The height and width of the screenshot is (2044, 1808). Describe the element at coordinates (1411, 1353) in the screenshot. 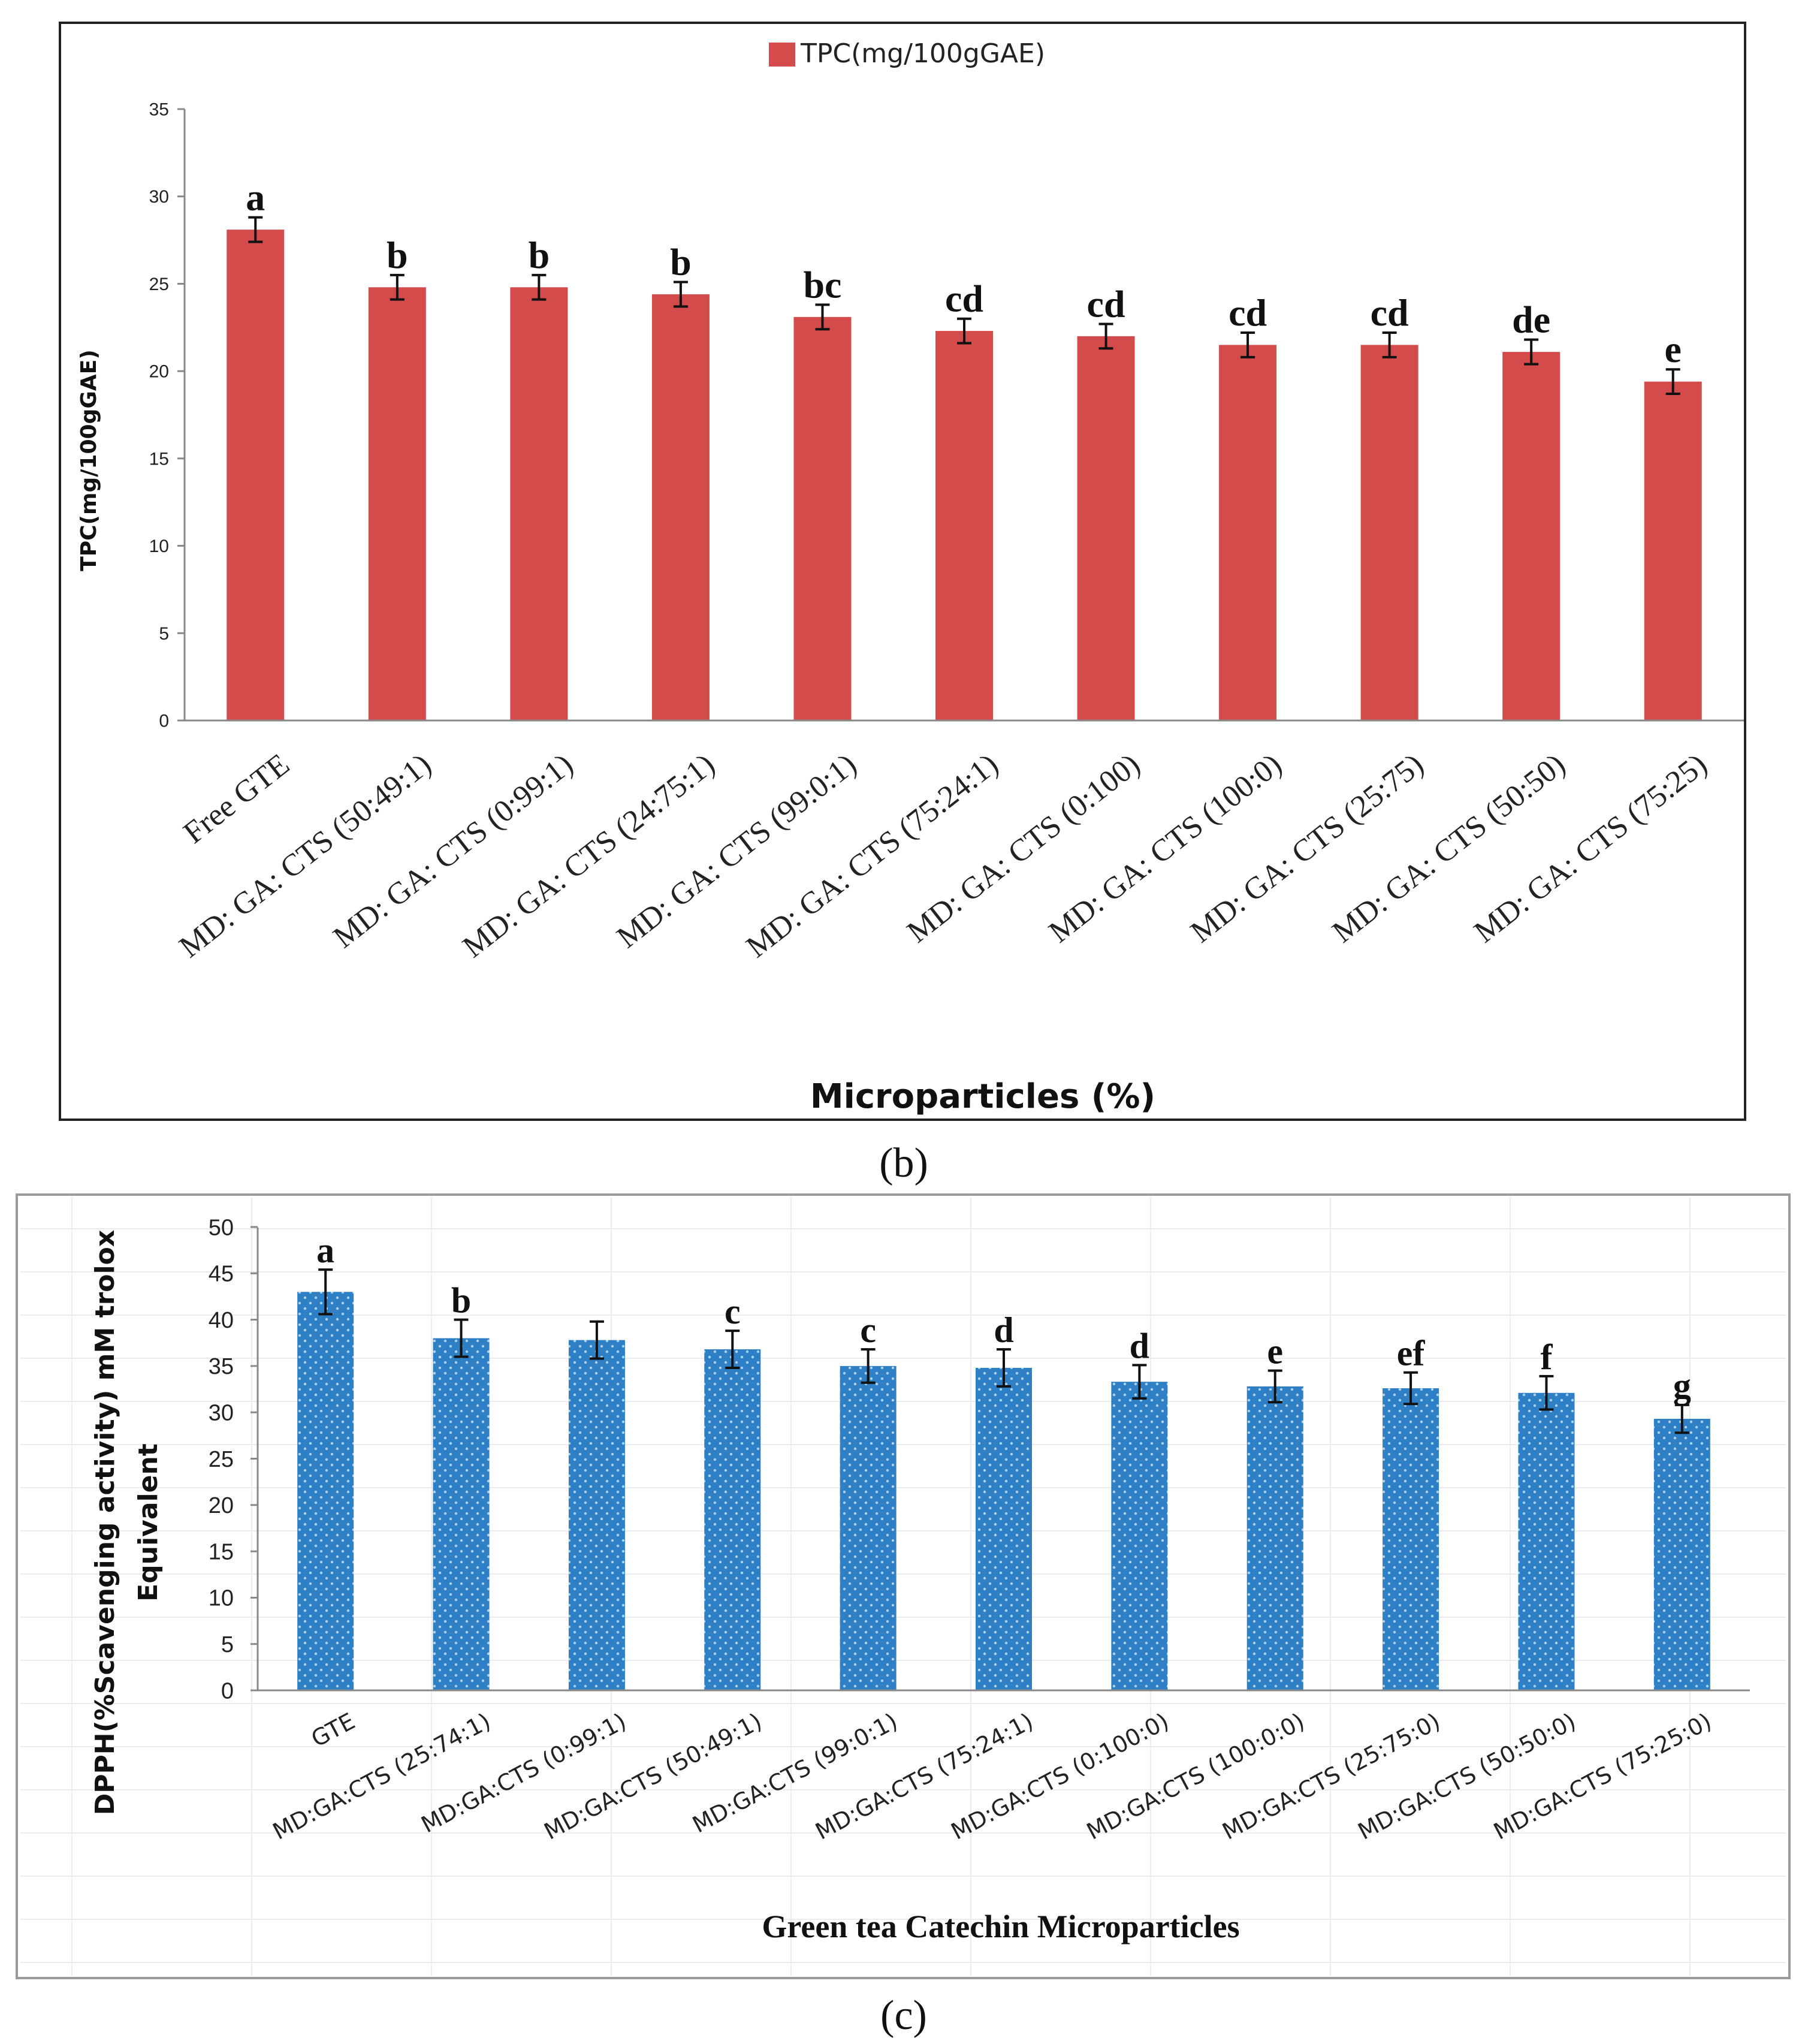

I see `dpph-significance-letter: ef` at that location.